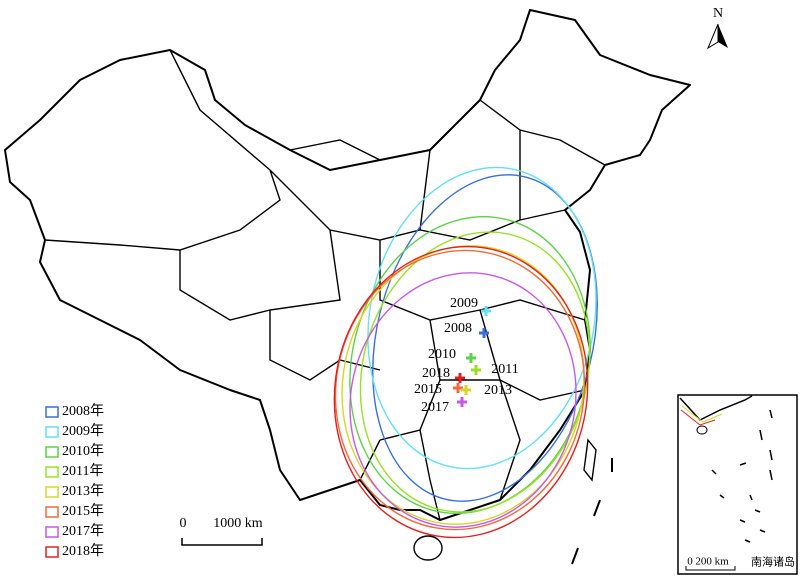  I want to click on legend-label: 2017年, so click(83, 531).